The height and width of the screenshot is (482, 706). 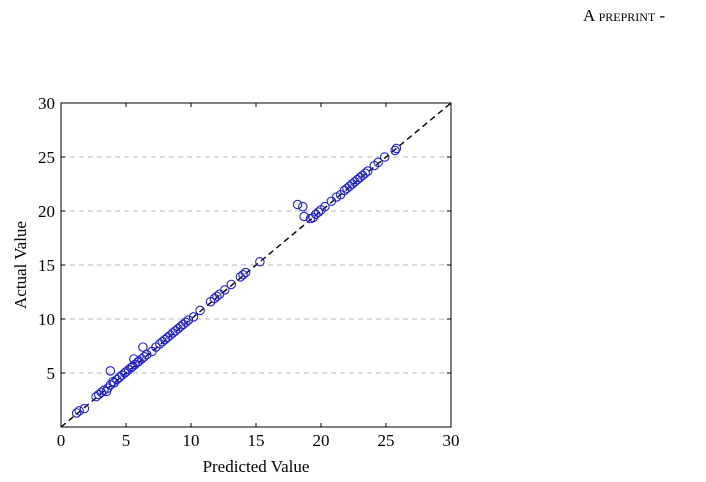 I want to click on y-tick-label: 5, so click(x=51, y=373).